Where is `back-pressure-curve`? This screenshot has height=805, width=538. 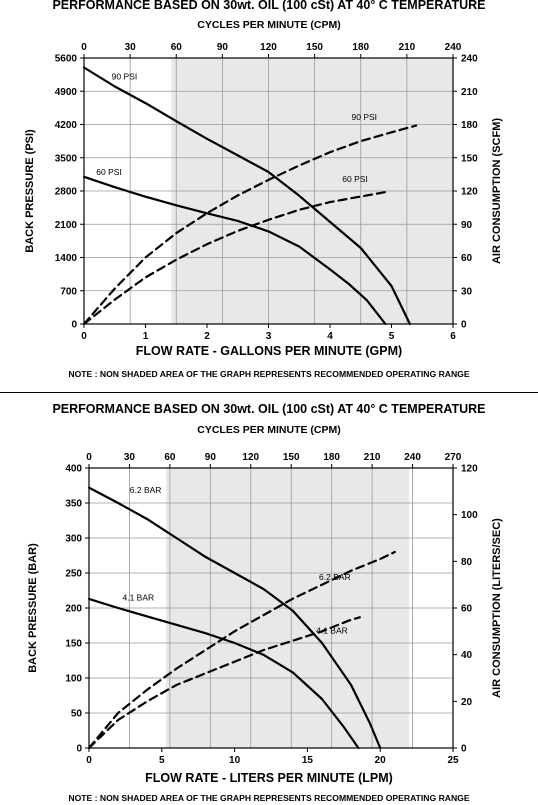 back-pressure-curve is located at coordinates (223, 673).